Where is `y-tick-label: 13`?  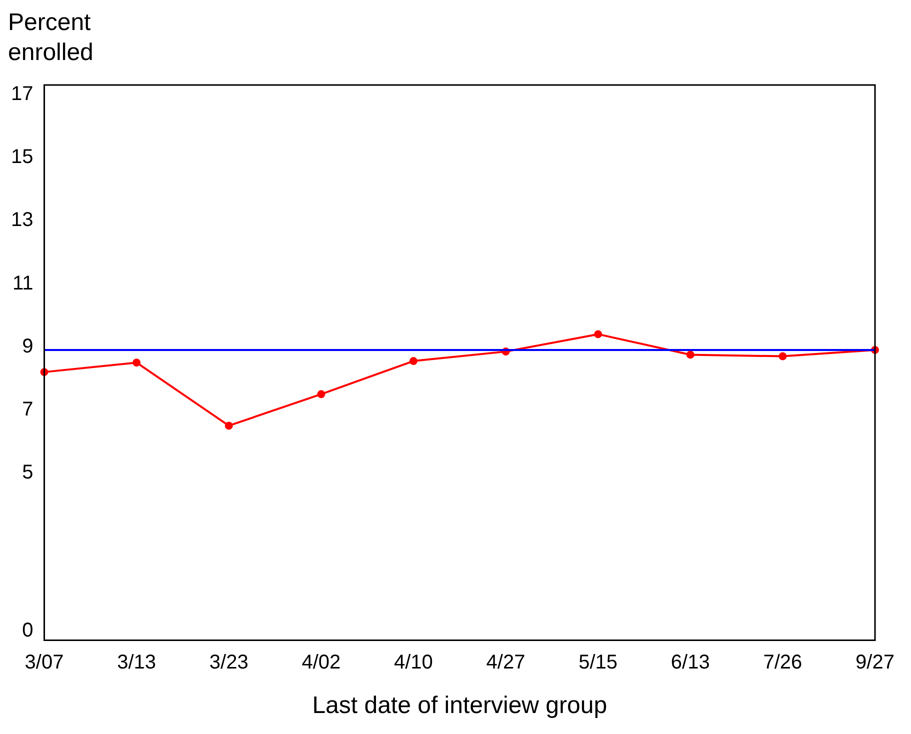
y-tick-label: 13 is located at coordinates (22, 220).